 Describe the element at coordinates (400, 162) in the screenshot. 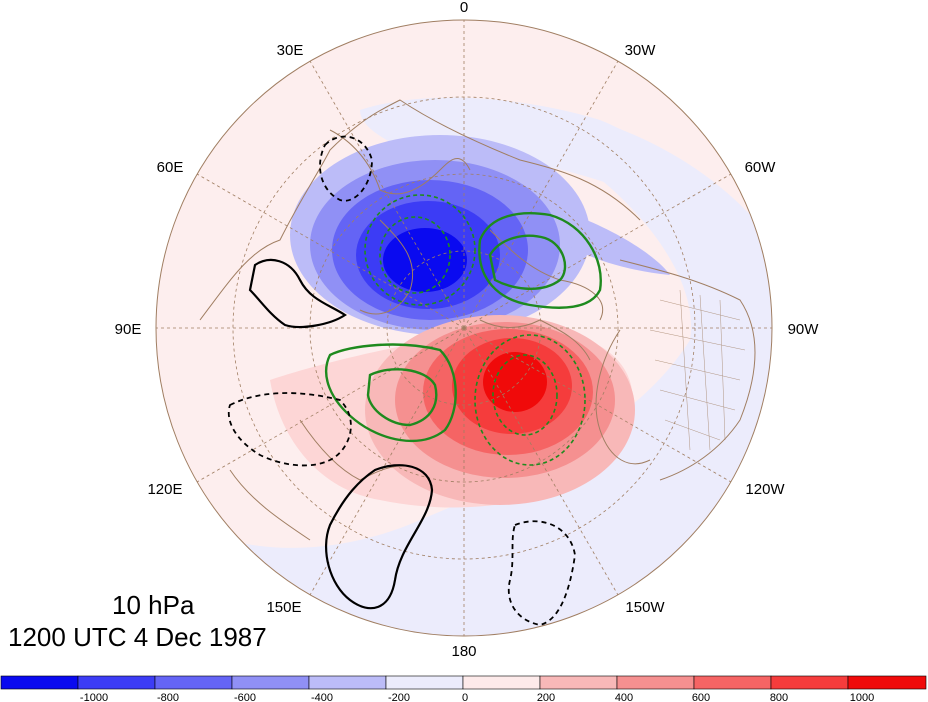

I see `coastline-scandinavia` at that location.